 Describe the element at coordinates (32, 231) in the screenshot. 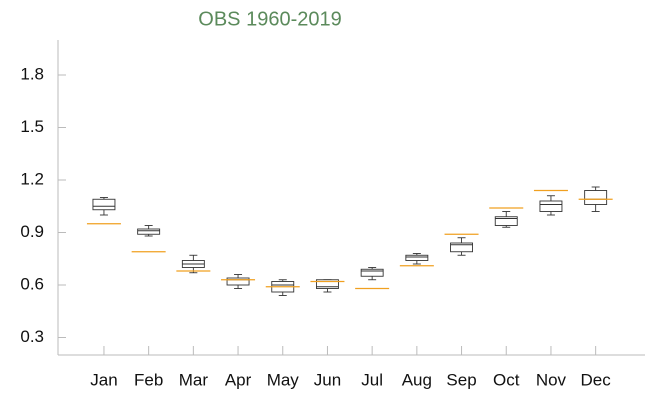

I see `y-tick-label: 0.9` at that location.